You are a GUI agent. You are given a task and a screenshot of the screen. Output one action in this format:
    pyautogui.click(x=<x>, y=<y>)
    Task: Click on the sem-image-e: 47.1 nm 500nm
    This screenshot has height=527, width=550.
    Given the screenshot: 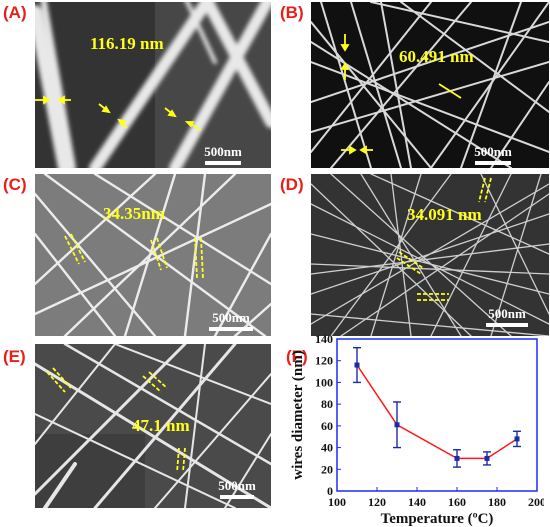 What is the action you would take?
    pyautogui.click(x=153, y=426)
    